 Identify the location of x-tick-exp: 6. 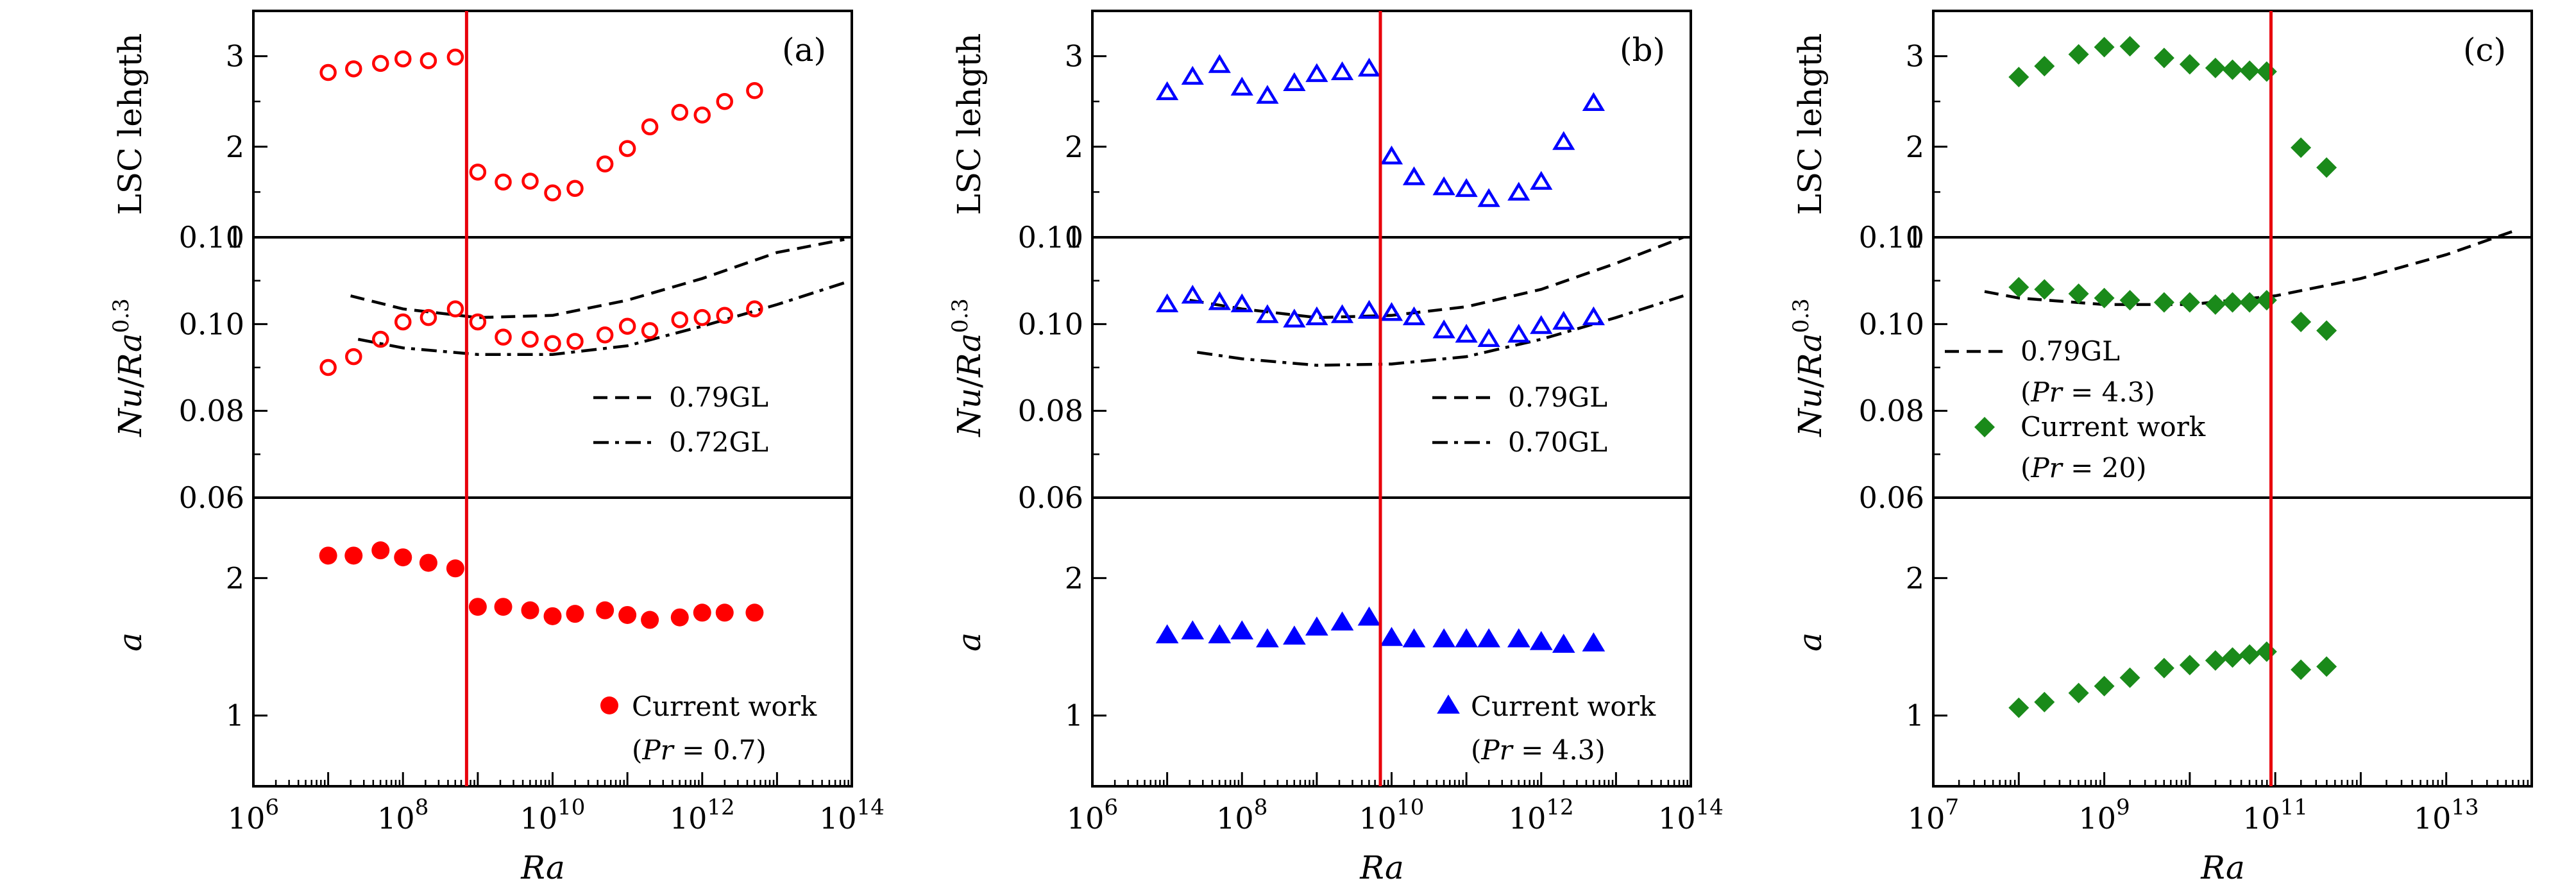
(1111, 807).